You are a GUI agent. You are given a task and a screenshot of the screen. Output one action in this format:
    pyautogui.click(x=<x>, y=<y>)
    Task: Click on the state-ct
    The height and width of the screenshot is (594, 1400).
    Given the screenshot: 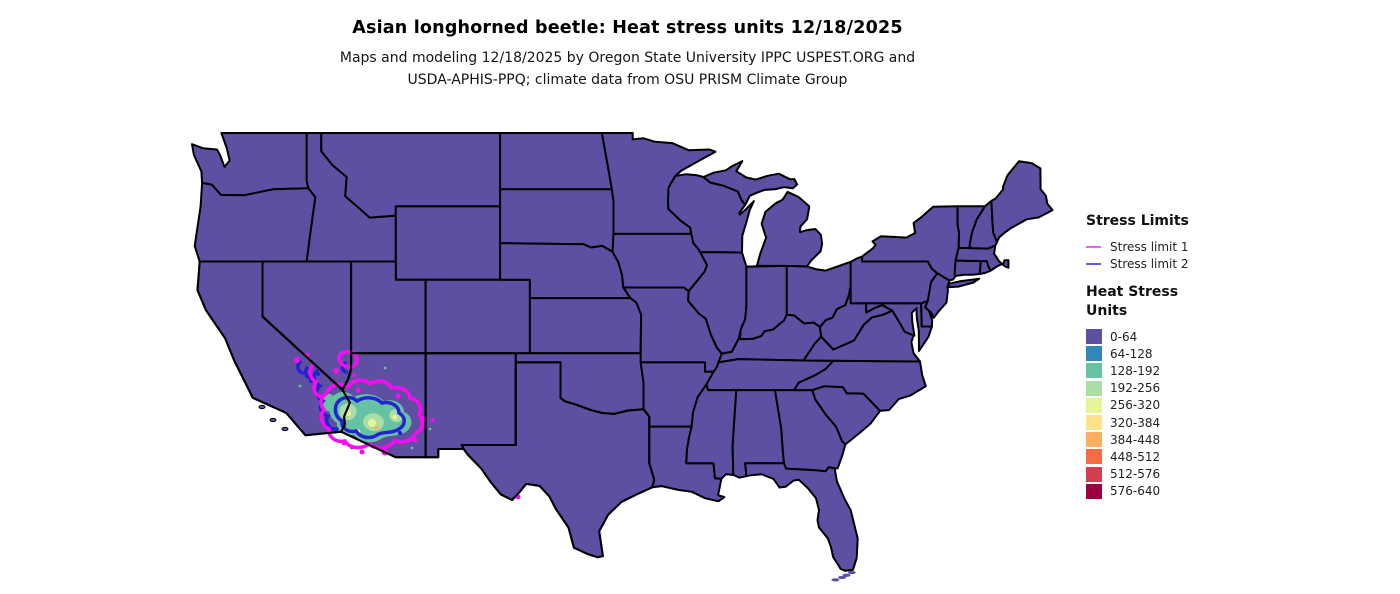 What is the action you would take?
    pyautogui.click(x=967, y=268)
    